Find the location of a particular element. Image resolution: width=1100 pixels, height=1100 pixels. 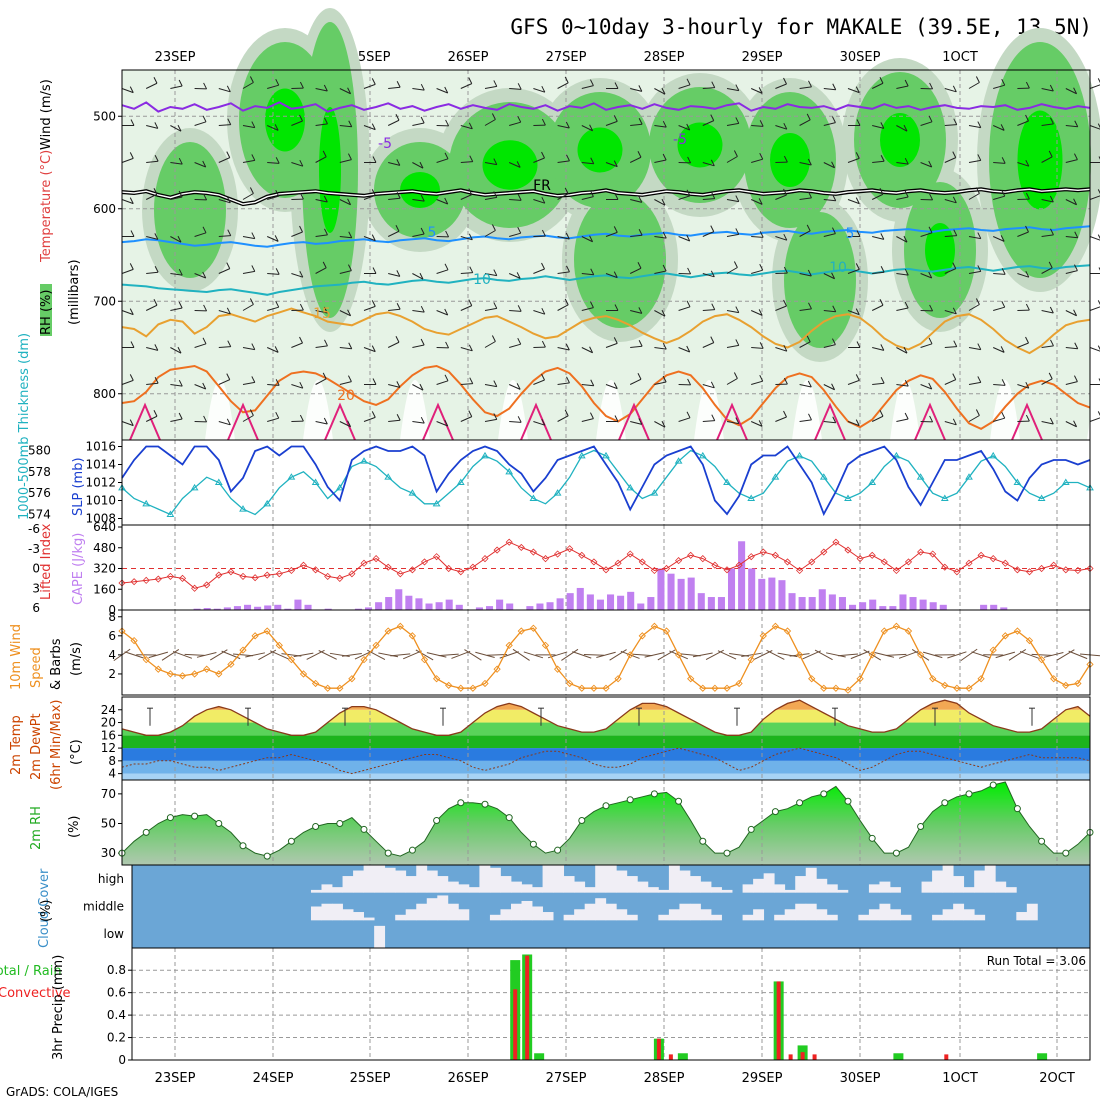

wind10m-point is located at coordinates (449, 685).